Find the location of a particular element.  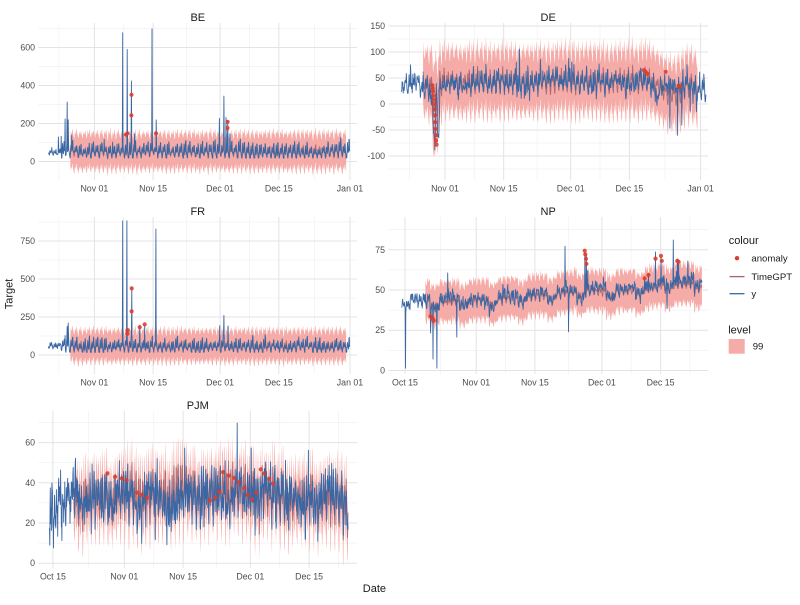

svg-text: 400 is located at coordinates (27, 86).